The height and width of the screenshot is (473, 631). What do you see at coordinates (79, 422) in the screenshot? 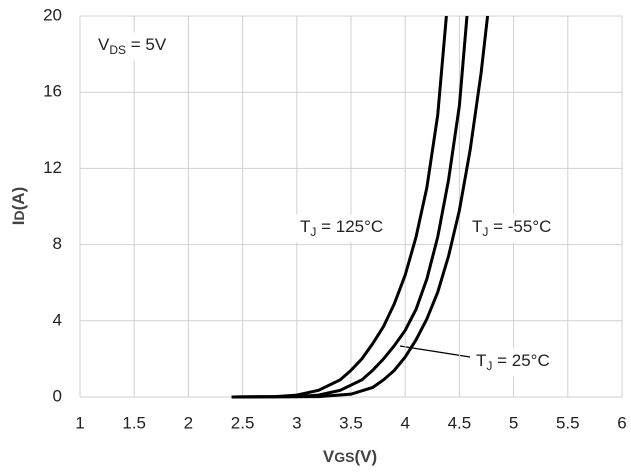
I see `x-tick-label: 1` at bounding box center [79, 422].